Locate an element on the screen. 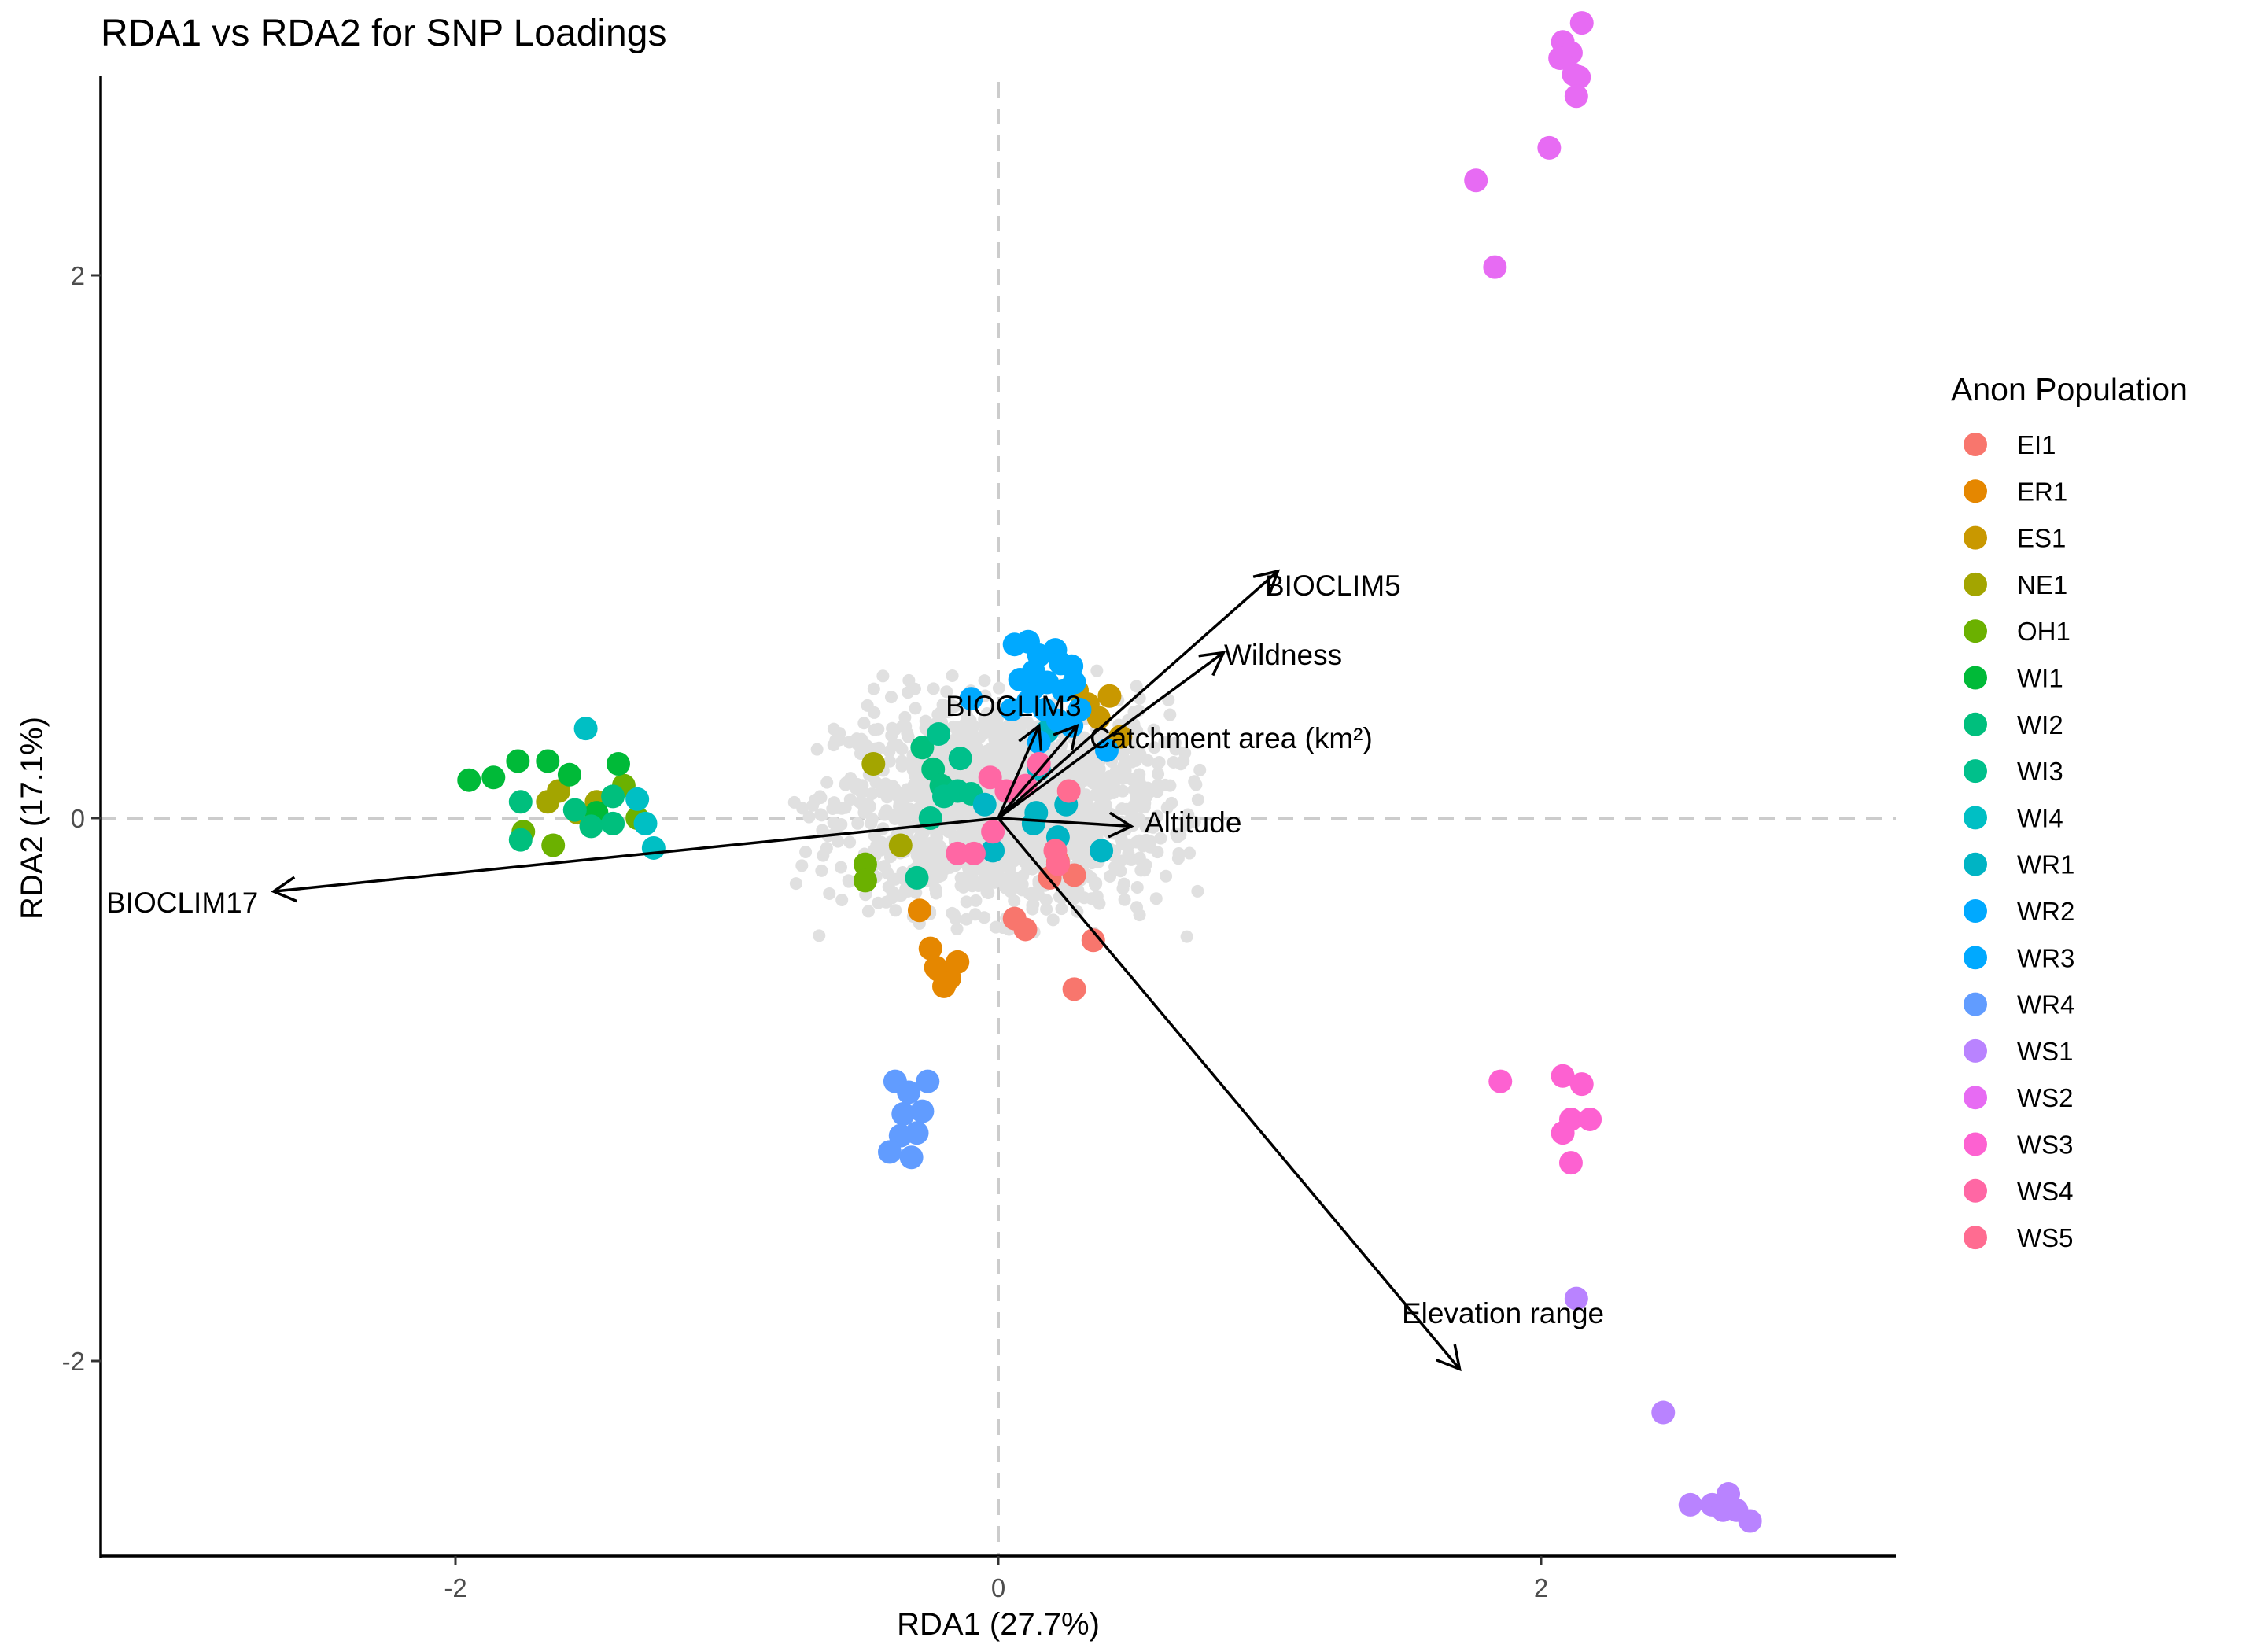 The image size is (2242, 1652). legend-label: EI1 is located at coordinates (2036, 444).